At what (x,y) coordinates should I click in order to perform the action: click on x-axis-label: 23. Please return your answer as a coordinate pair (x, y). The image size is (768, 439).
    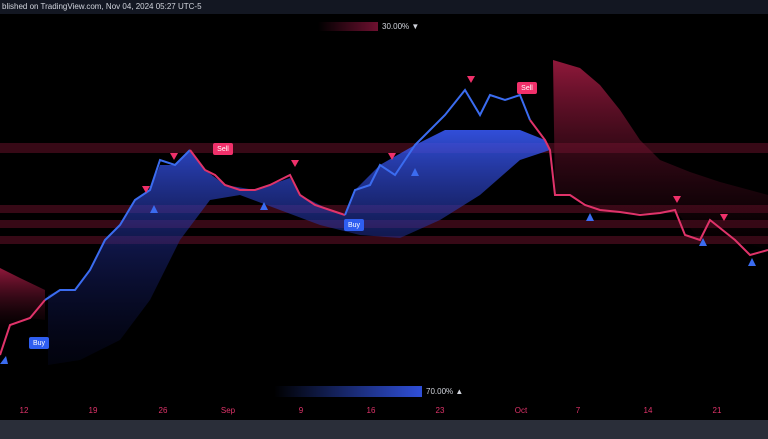
    Looking at the image, I should click on (440, 410).